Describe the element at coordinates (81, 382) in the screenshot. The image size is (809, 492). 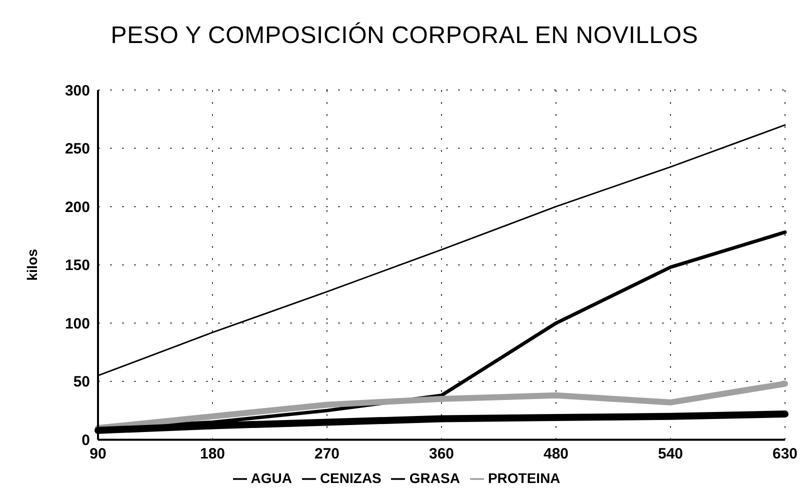
I see `y-tick-label: 50` at that location.